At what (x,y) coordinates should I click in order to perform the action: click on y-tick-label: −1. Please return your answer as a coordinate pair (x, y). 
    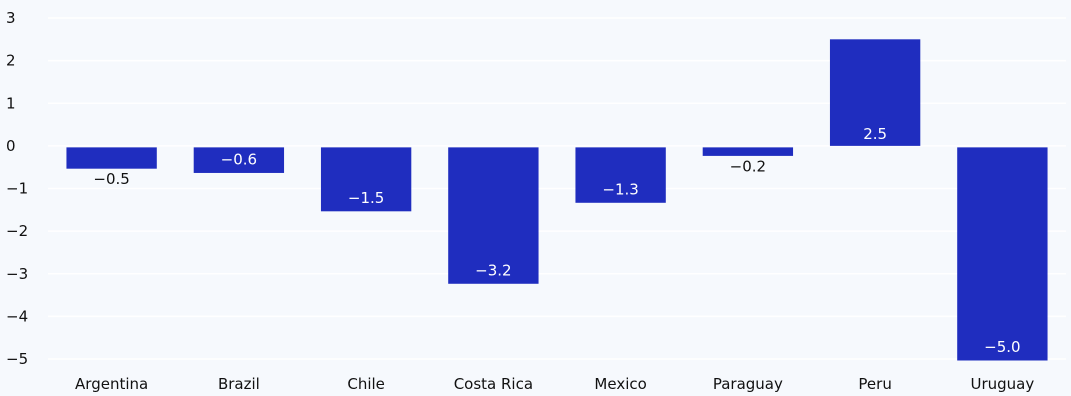
    Looking at the image, I should click on (17, 189).